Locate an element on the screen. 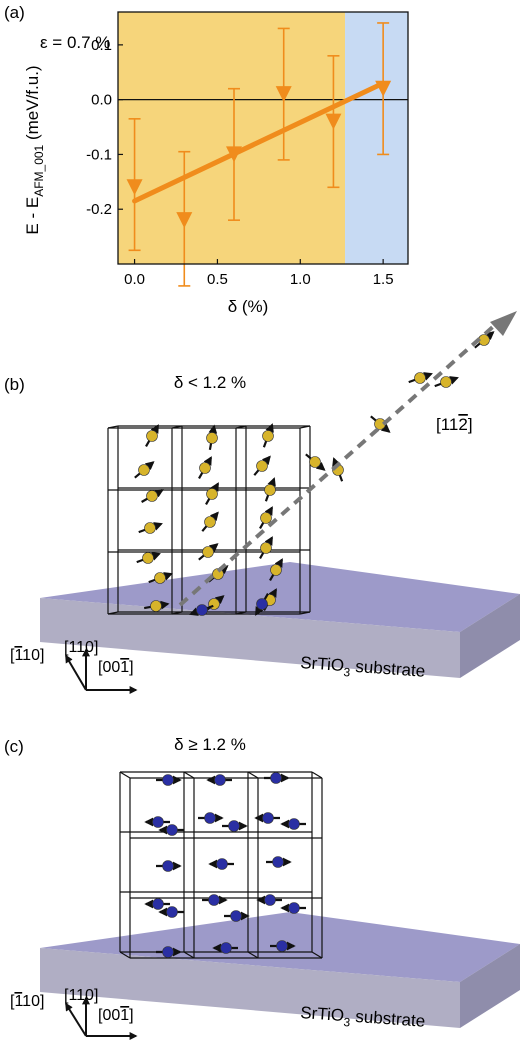  x-tick-label-3: 1.5 is located at coordinates (383, 279).